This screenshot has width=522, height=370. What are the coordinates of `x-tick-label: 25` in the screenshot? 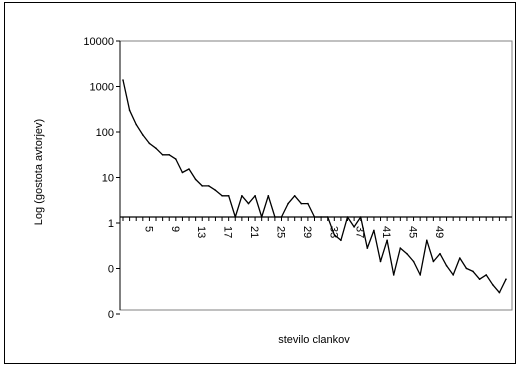 It's located at (280, 232).